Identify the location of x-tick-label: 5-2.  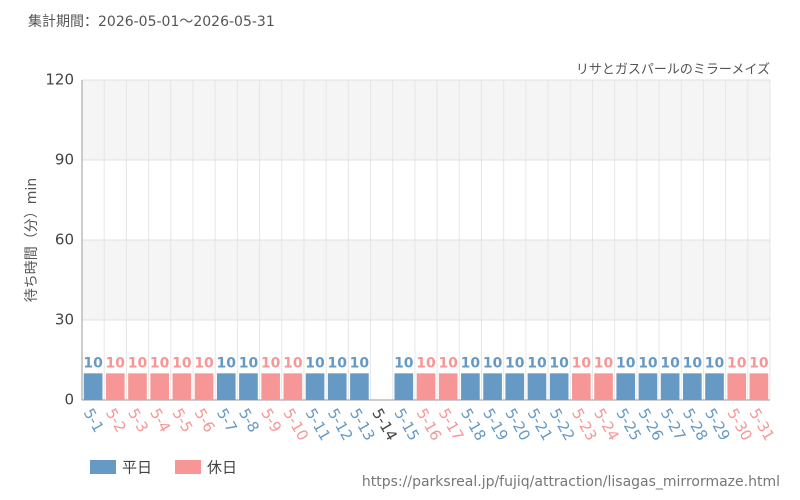
(116, 420).